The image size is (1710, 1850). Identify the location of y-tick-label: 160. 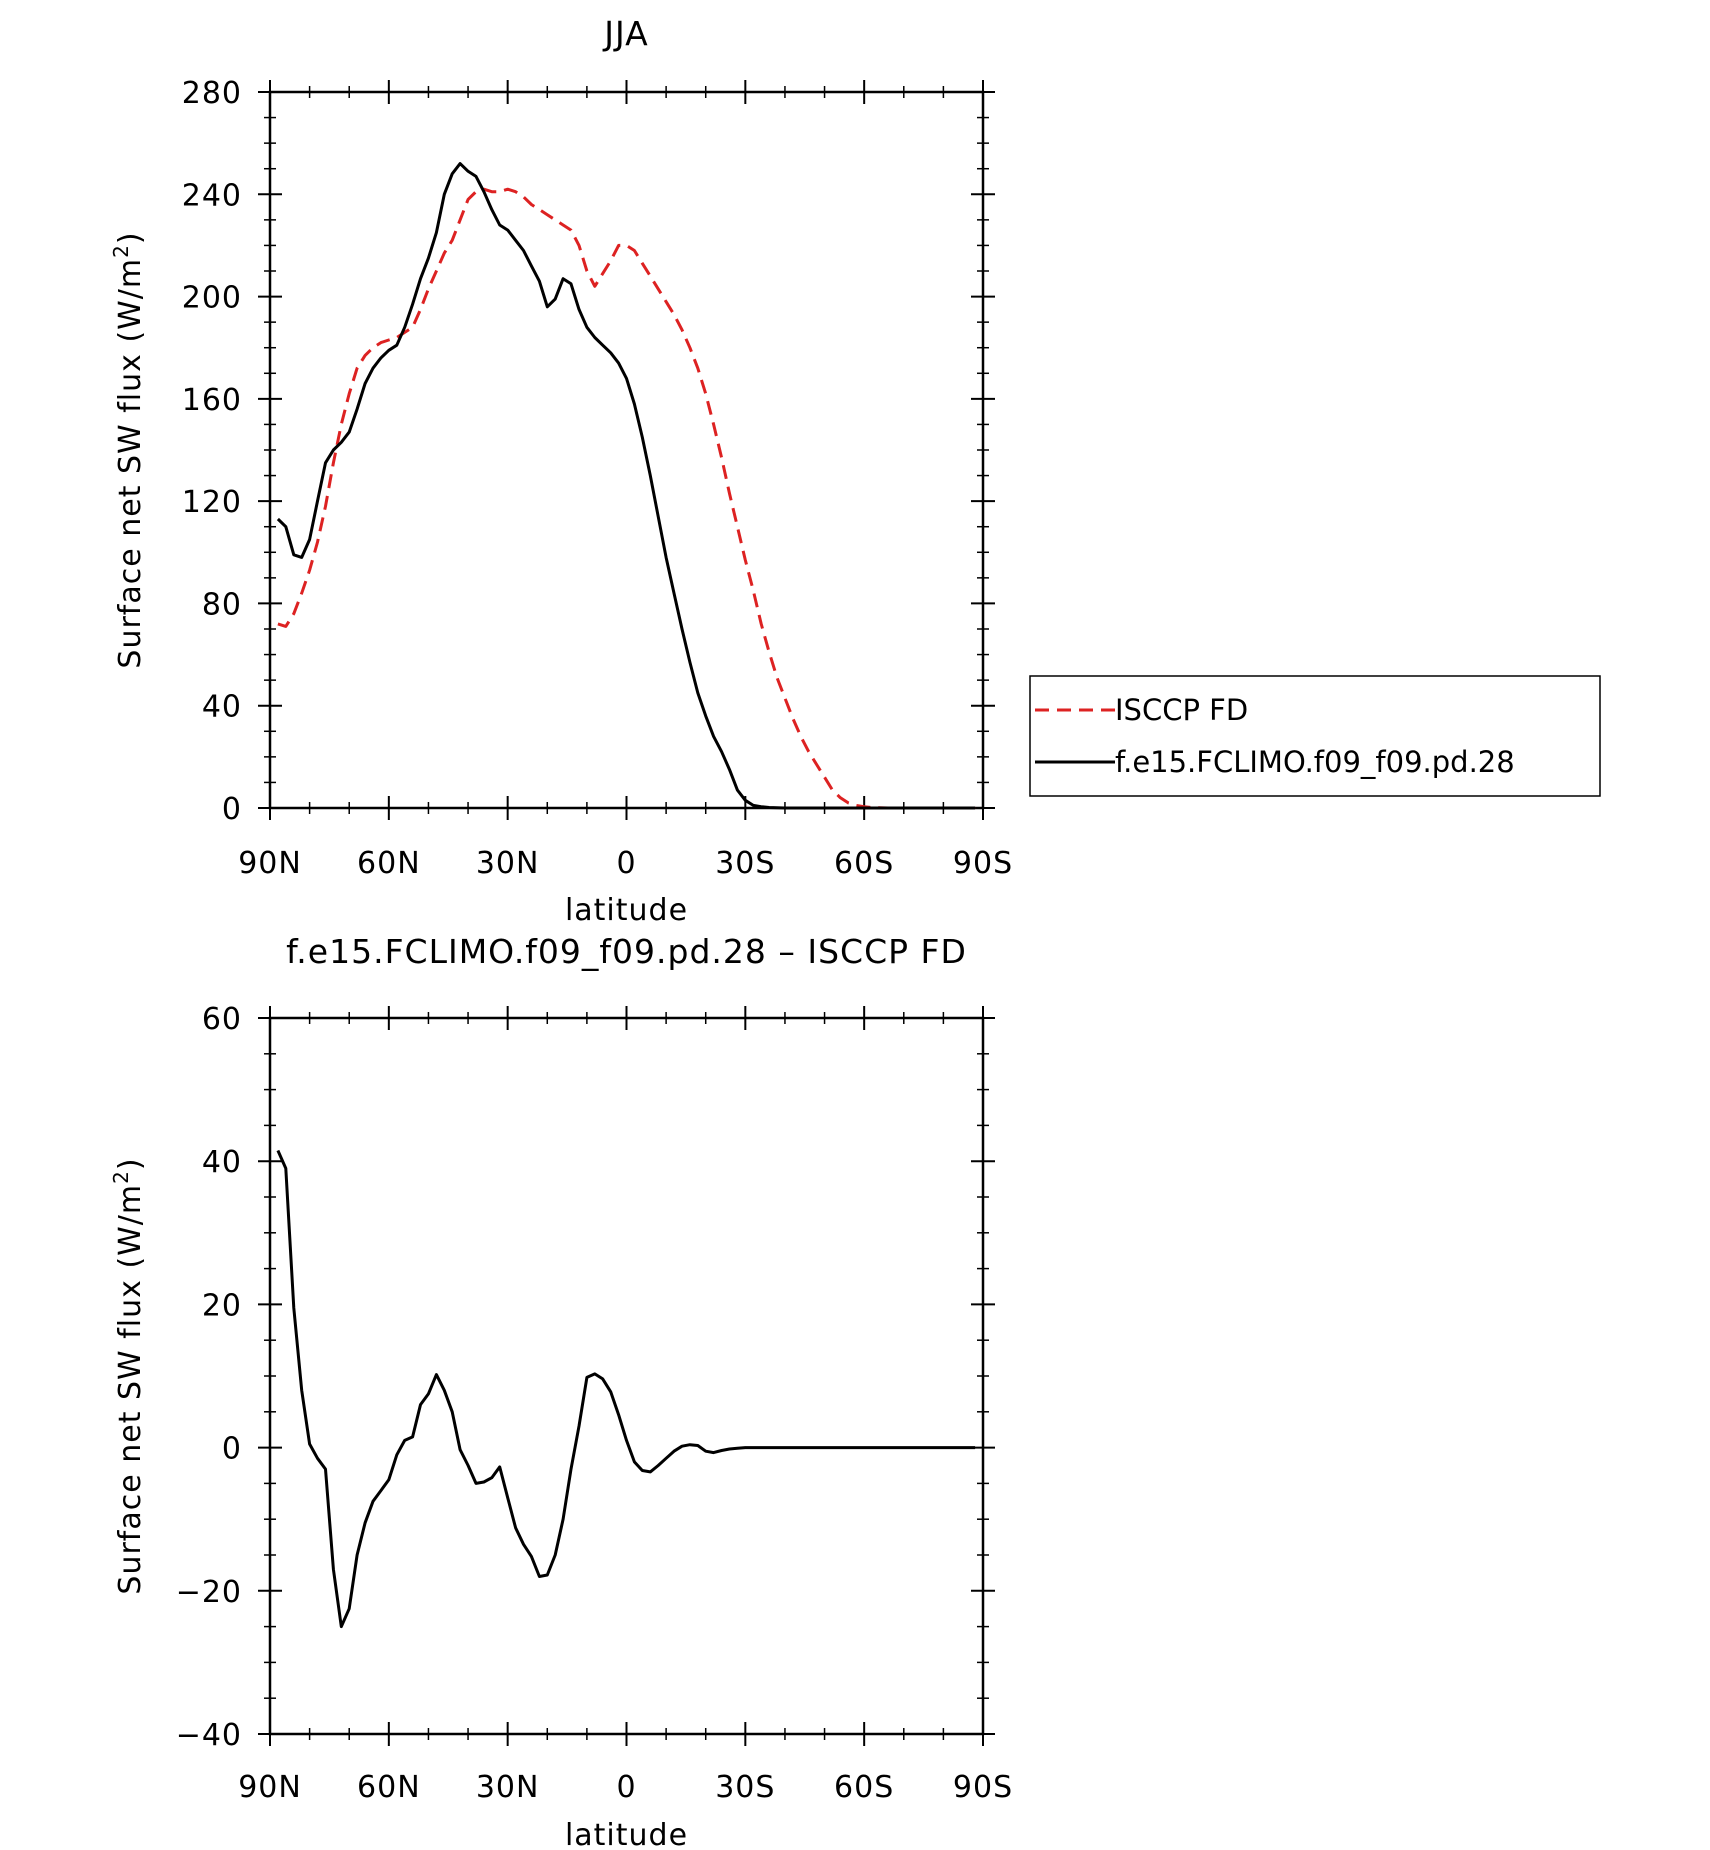
(212, 400).